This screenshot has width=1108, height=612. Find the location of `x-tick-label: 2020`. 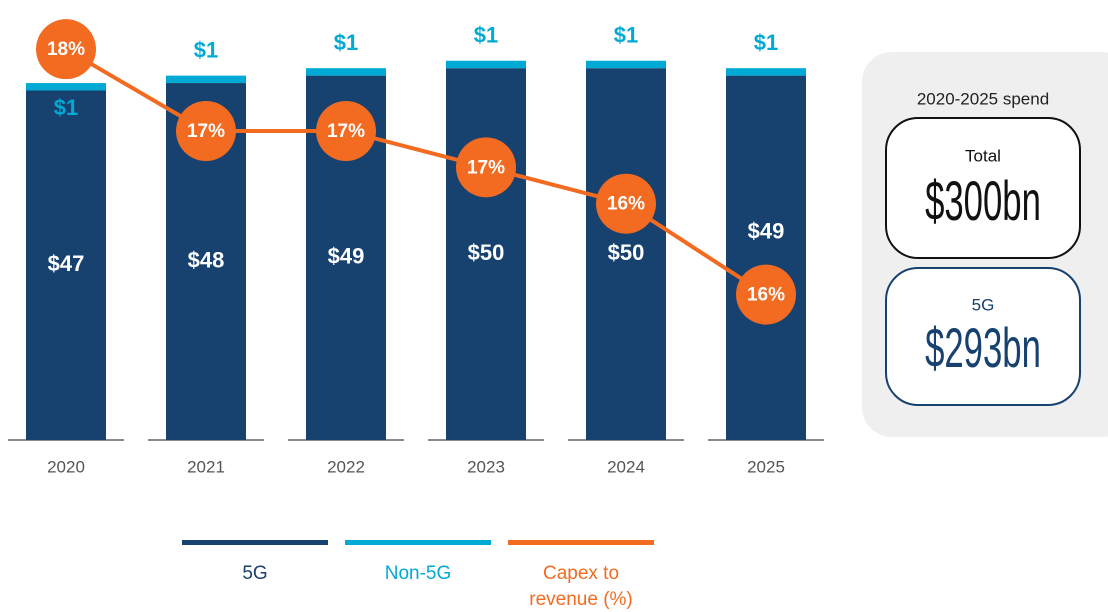

x-tick-label: 2020 is located at coordinates (66, 466).